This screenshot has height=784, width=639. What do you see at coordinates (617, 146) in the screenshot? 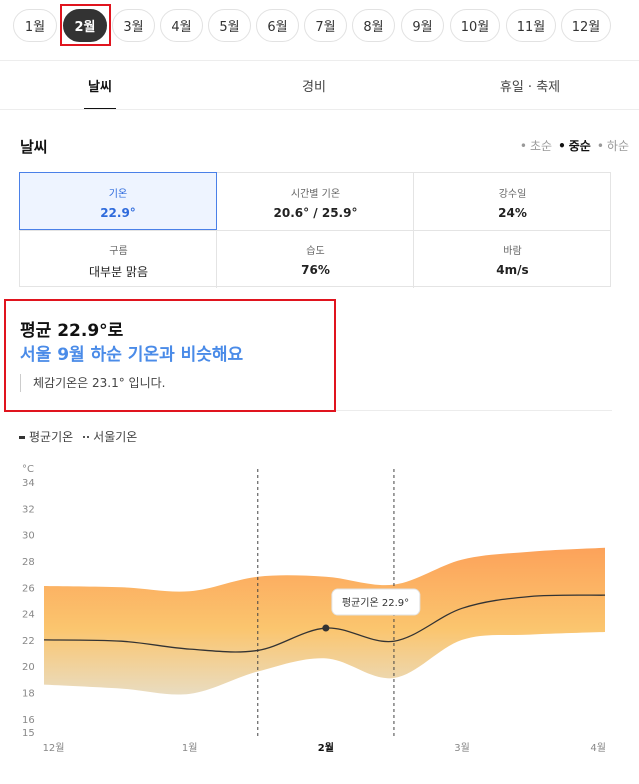
I see `period-label: 하순` at bounding box center [617, 146].